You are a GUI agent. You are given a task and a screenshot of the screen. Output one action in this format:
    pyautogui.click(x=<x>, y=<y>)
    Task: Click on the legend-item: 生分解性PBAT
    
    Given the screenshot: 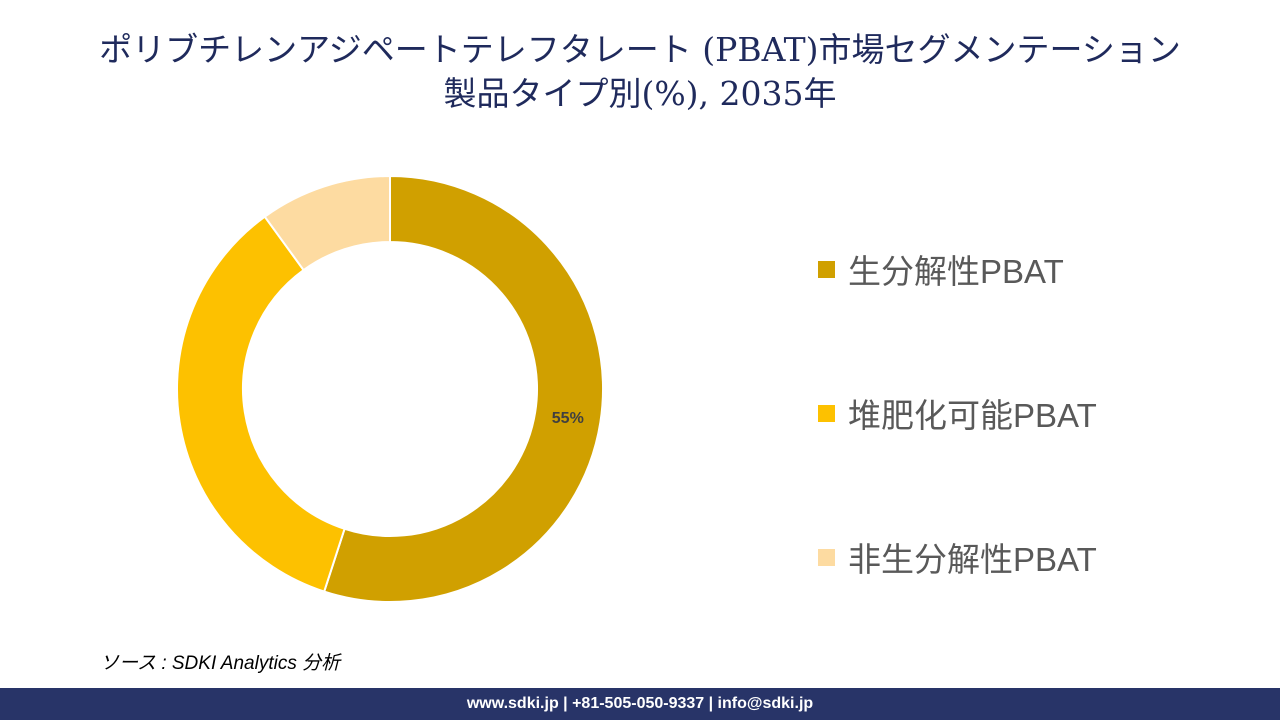 What is the action you would take?
    pyautogui.click(x=941, y=269)
    